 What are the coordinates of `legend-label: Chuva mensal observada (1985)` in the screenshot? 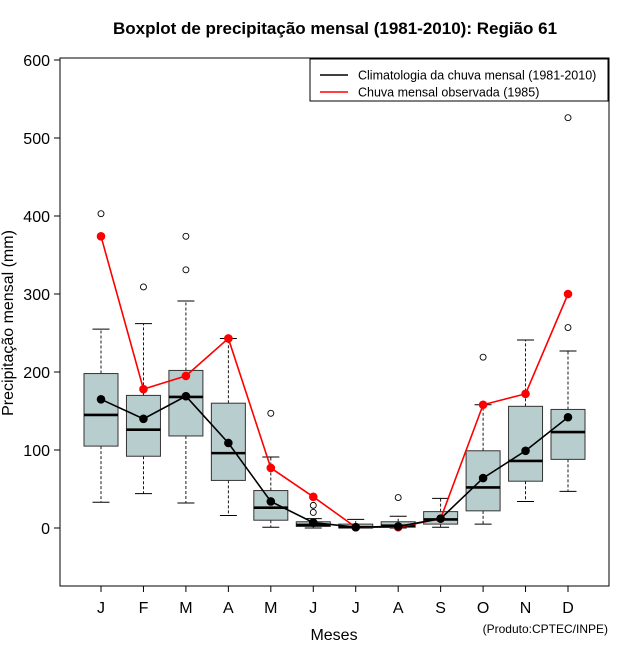 It's located at (448, 93).